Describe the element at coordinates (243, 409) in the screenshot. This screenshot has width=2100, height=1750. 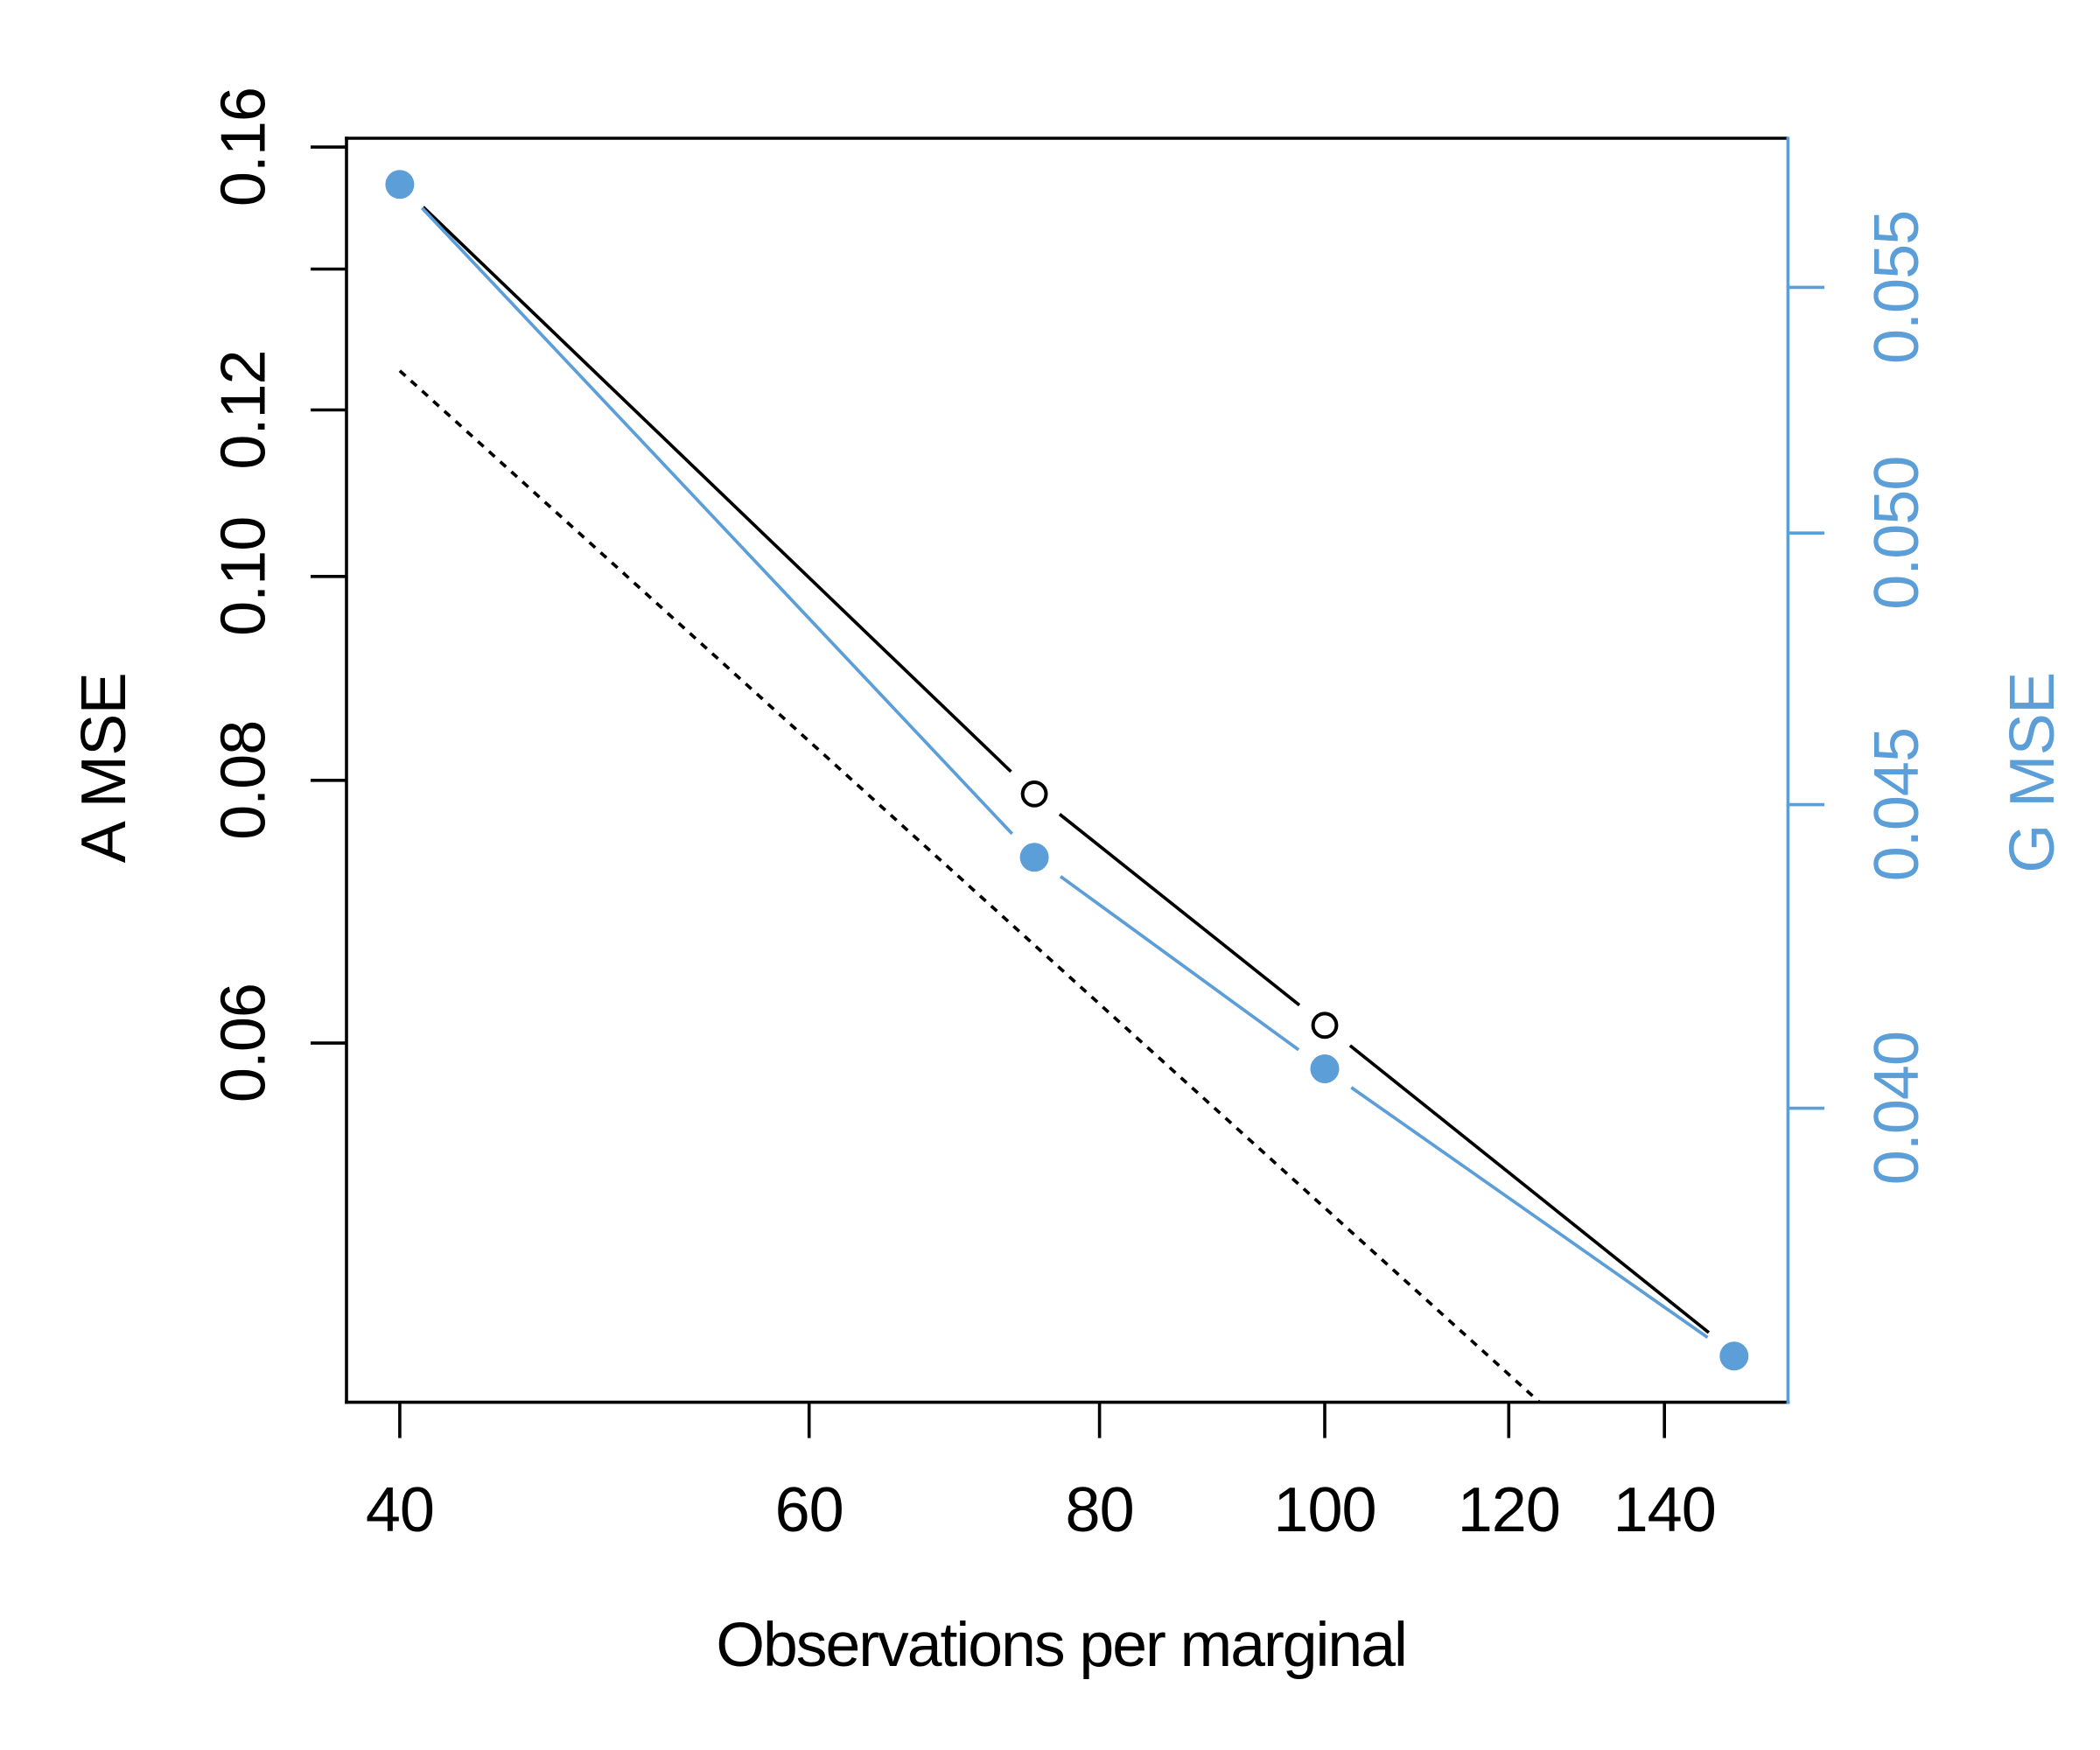
I see `svg-text: 0.12` at that location.